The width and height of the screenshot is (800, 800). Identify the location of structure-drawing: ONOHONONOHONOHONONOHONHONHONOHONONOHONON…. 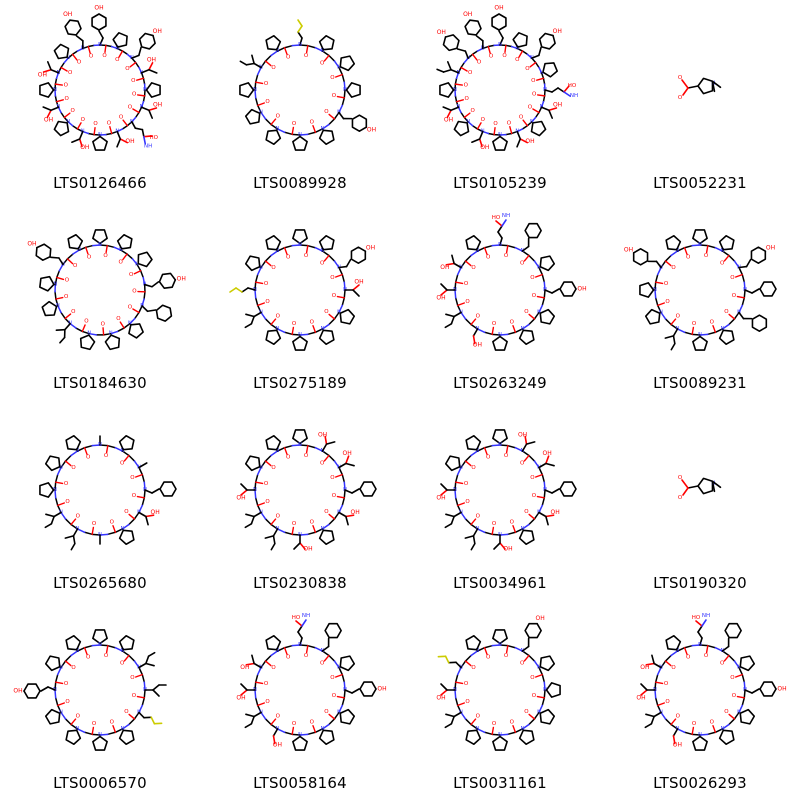
(100, 78).